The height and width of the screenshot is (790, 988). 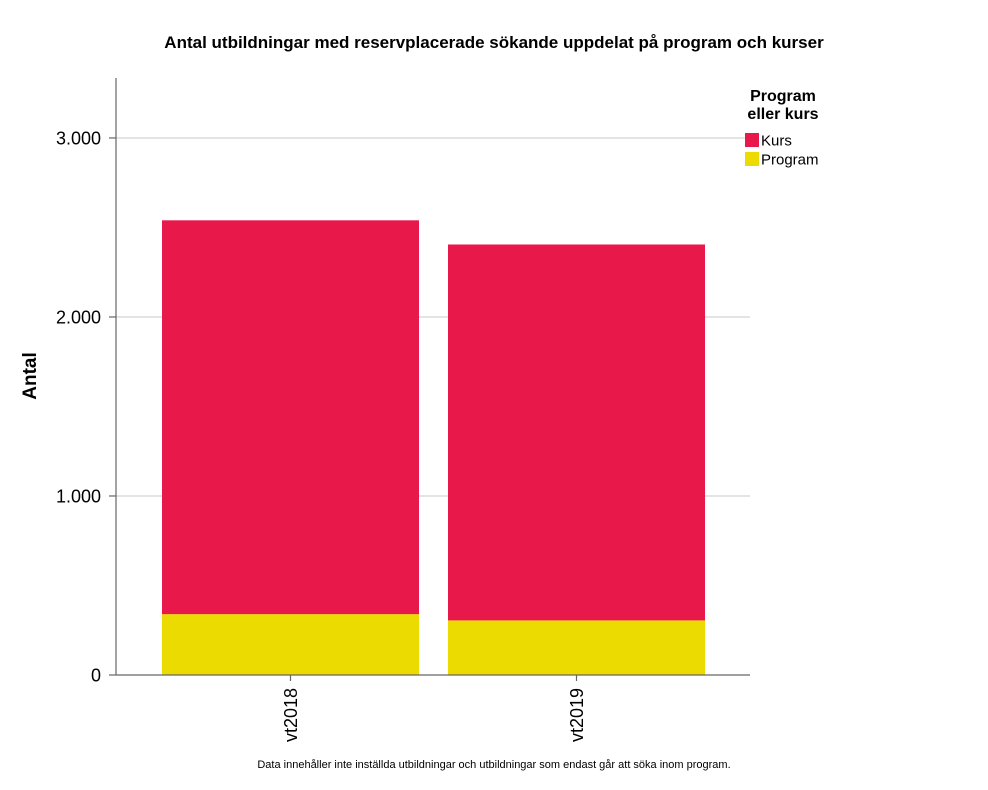 What do you see at coordinates (291, 715) in the screenshot?
I see `x-tick-label-vt2018: vt2018` at bounding box center [291, 715].